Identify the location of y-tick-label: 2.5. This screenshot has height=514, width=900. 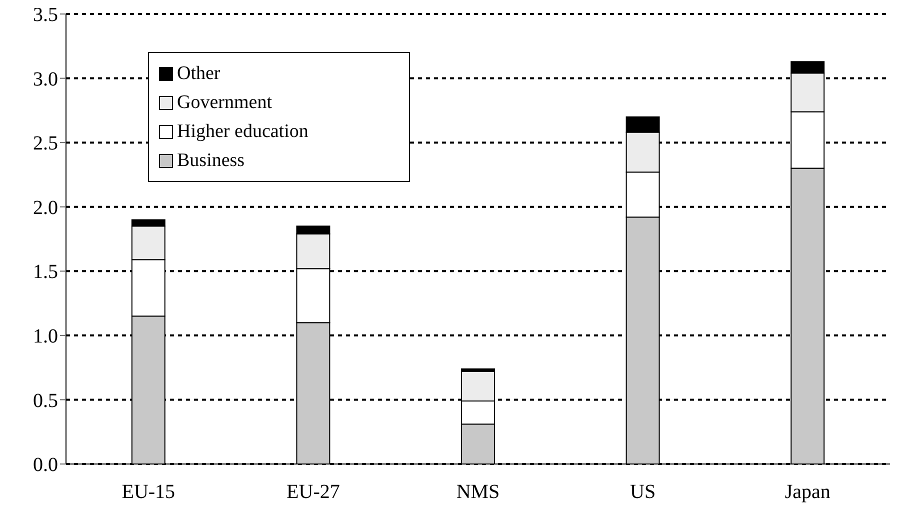
(45, 143).